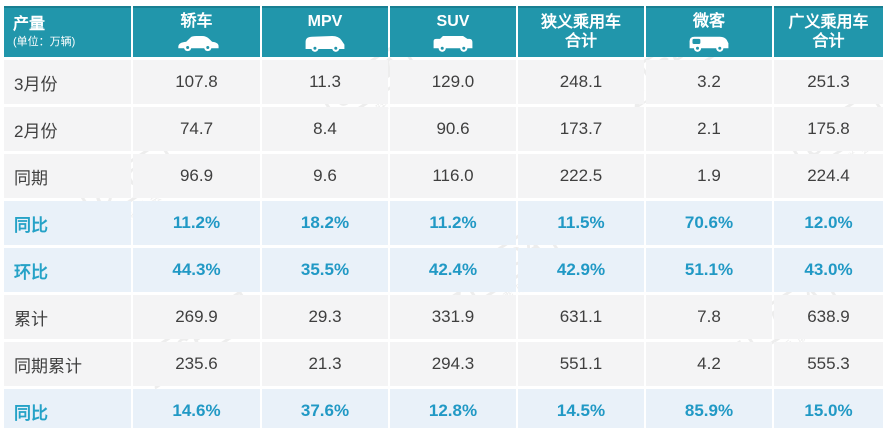 Image resolution: width=883 pixels, height=428 pixels. What do you see at coordinates (453, 176) in the screenshot?
I see `cell-value: 116.0` at bounding box center [453, 176].